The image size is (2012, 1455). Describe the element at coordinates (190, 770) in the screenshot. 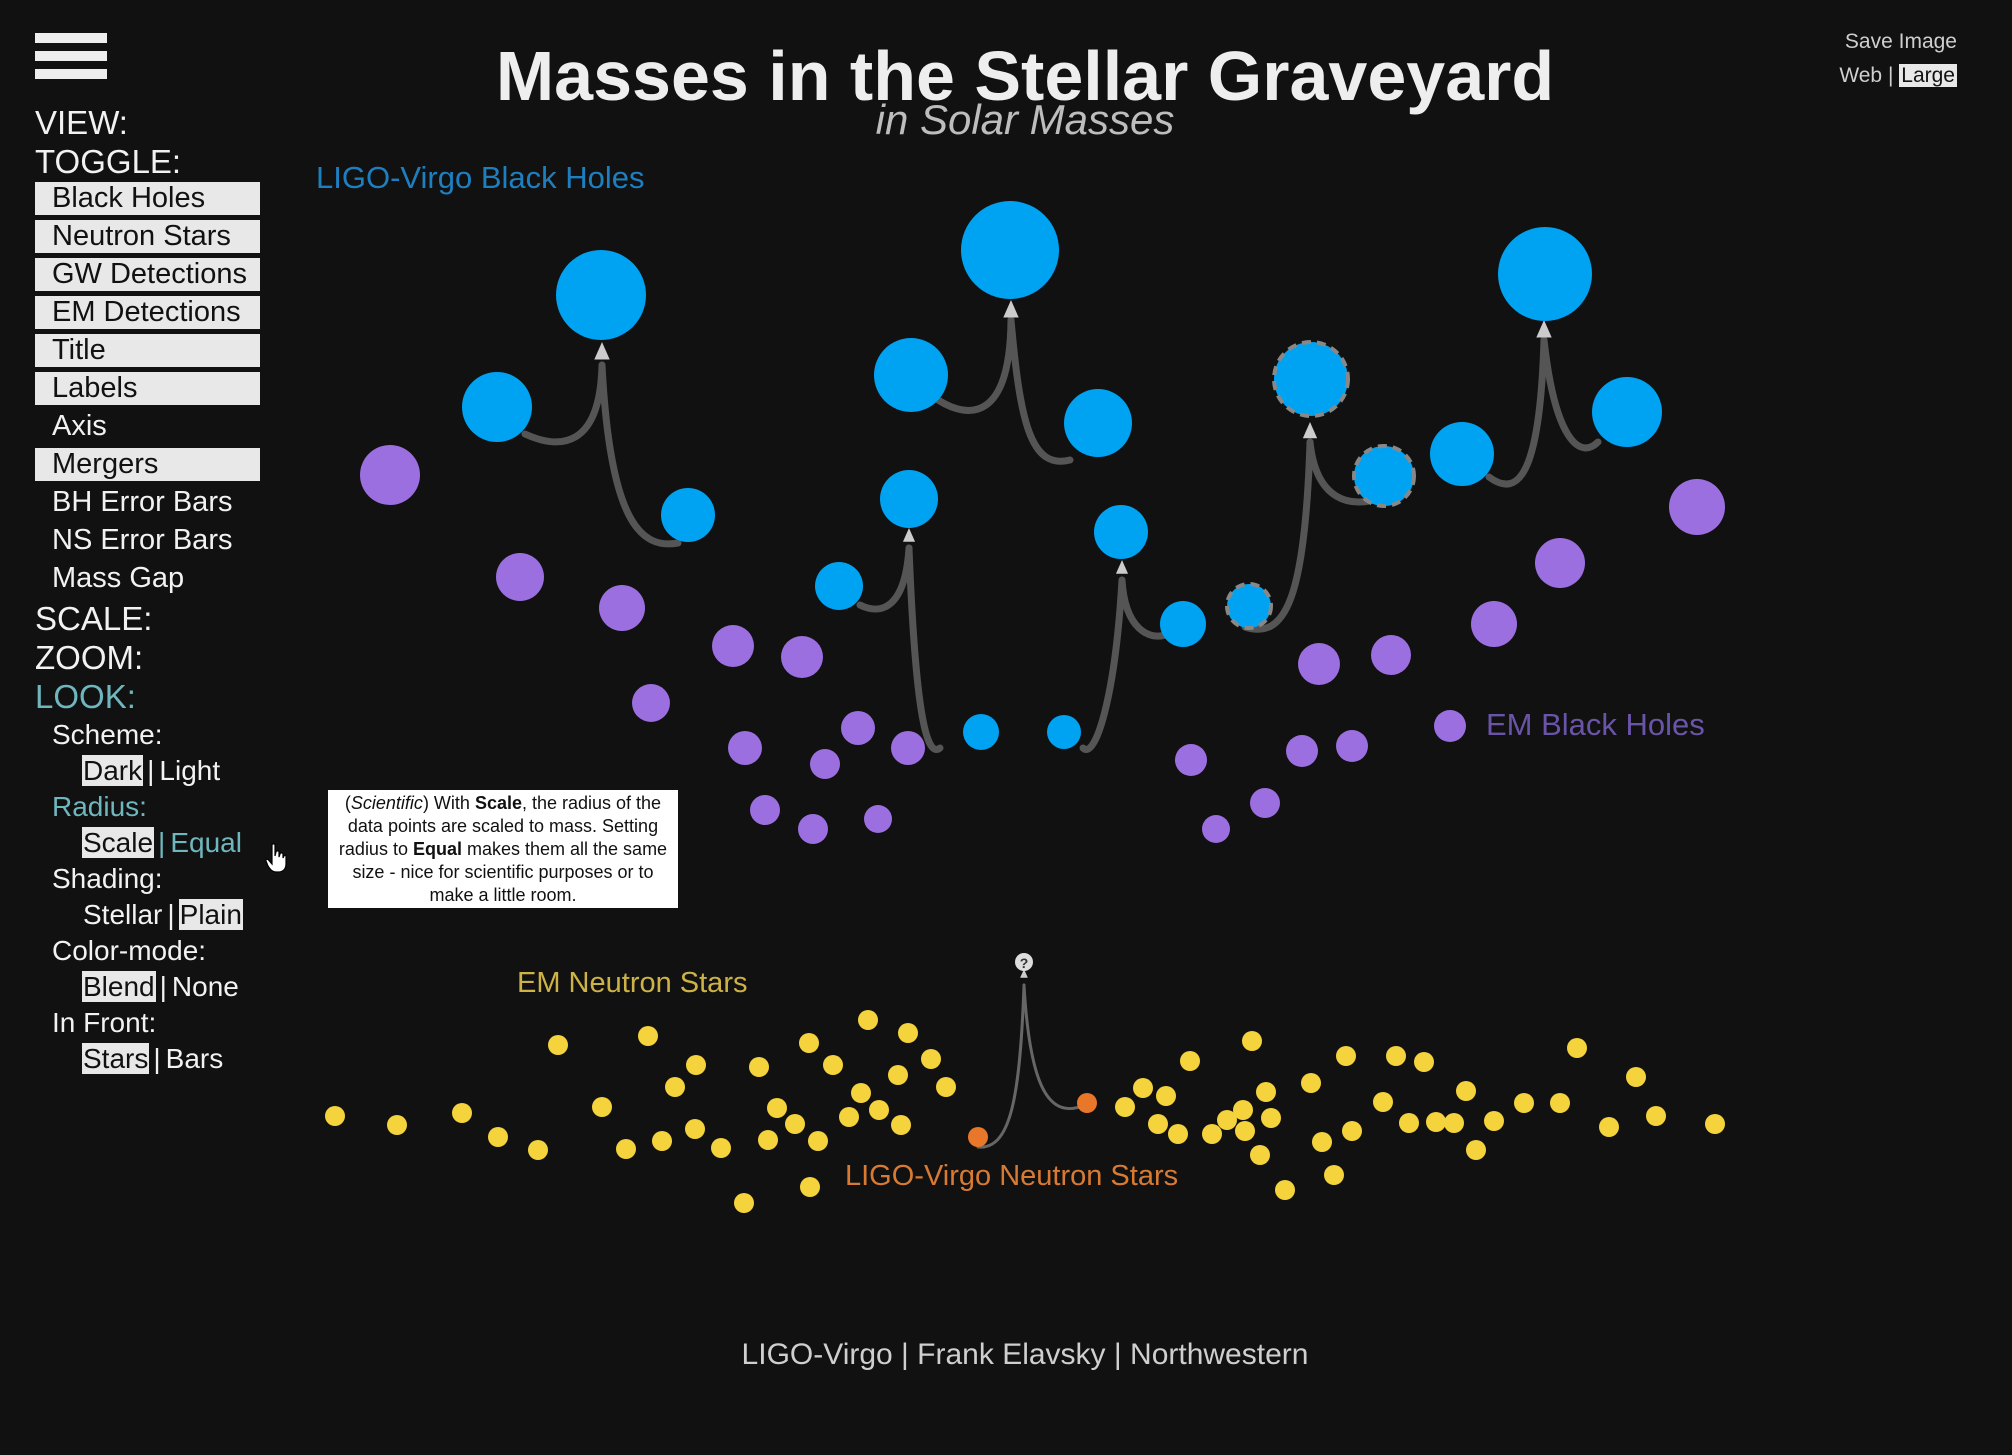

I see `scheme-light-option: Light` at that location.